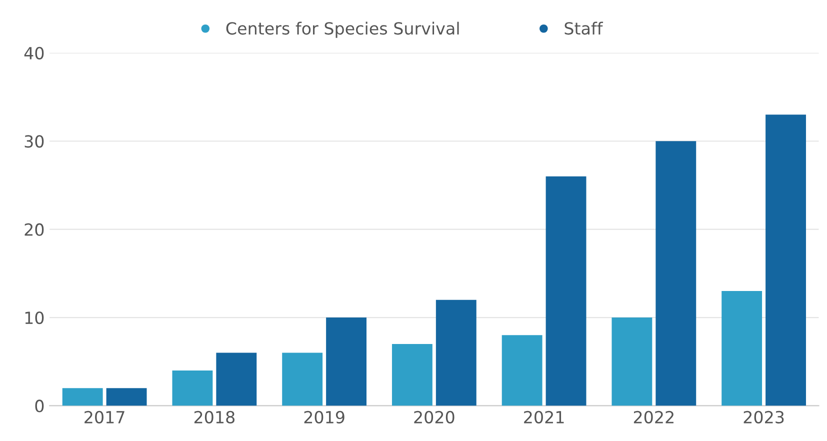  Describe the element at coordinates (104, 417) in the screenshot. I see `x-tick-label: 2017` at that location.